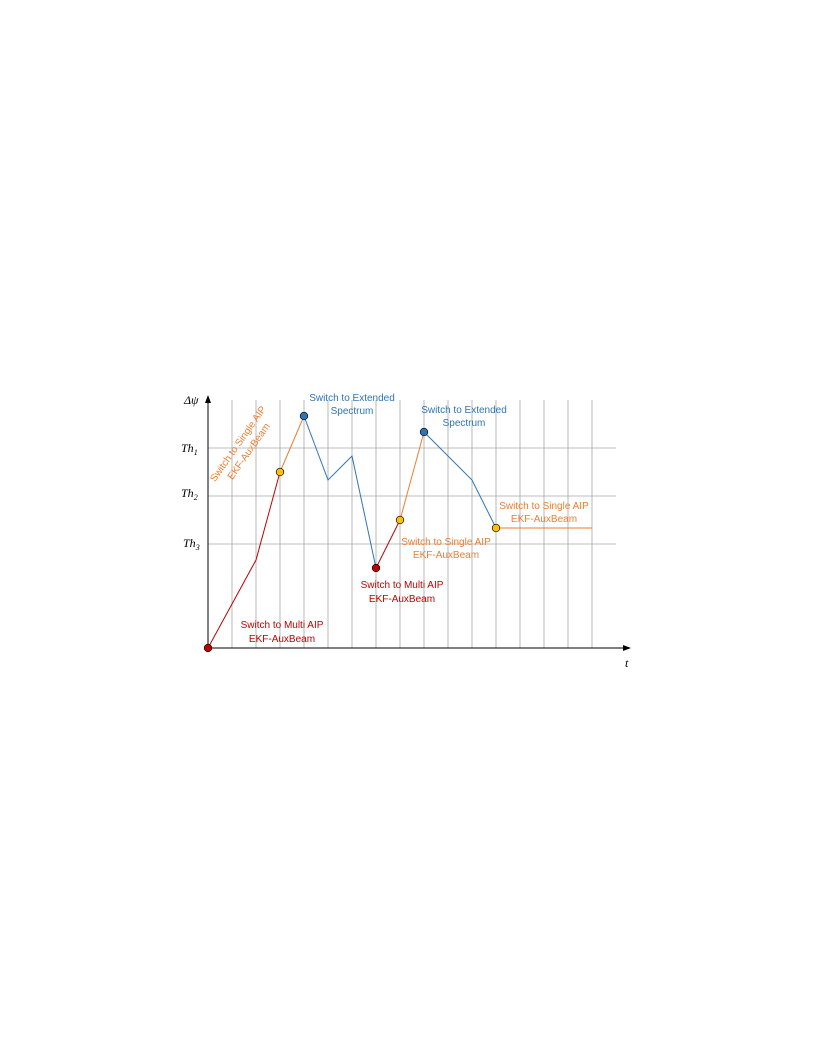  Describe the element at coordinates (191, 544) in the screenshot. I see `th3-label: Th3` at that location.